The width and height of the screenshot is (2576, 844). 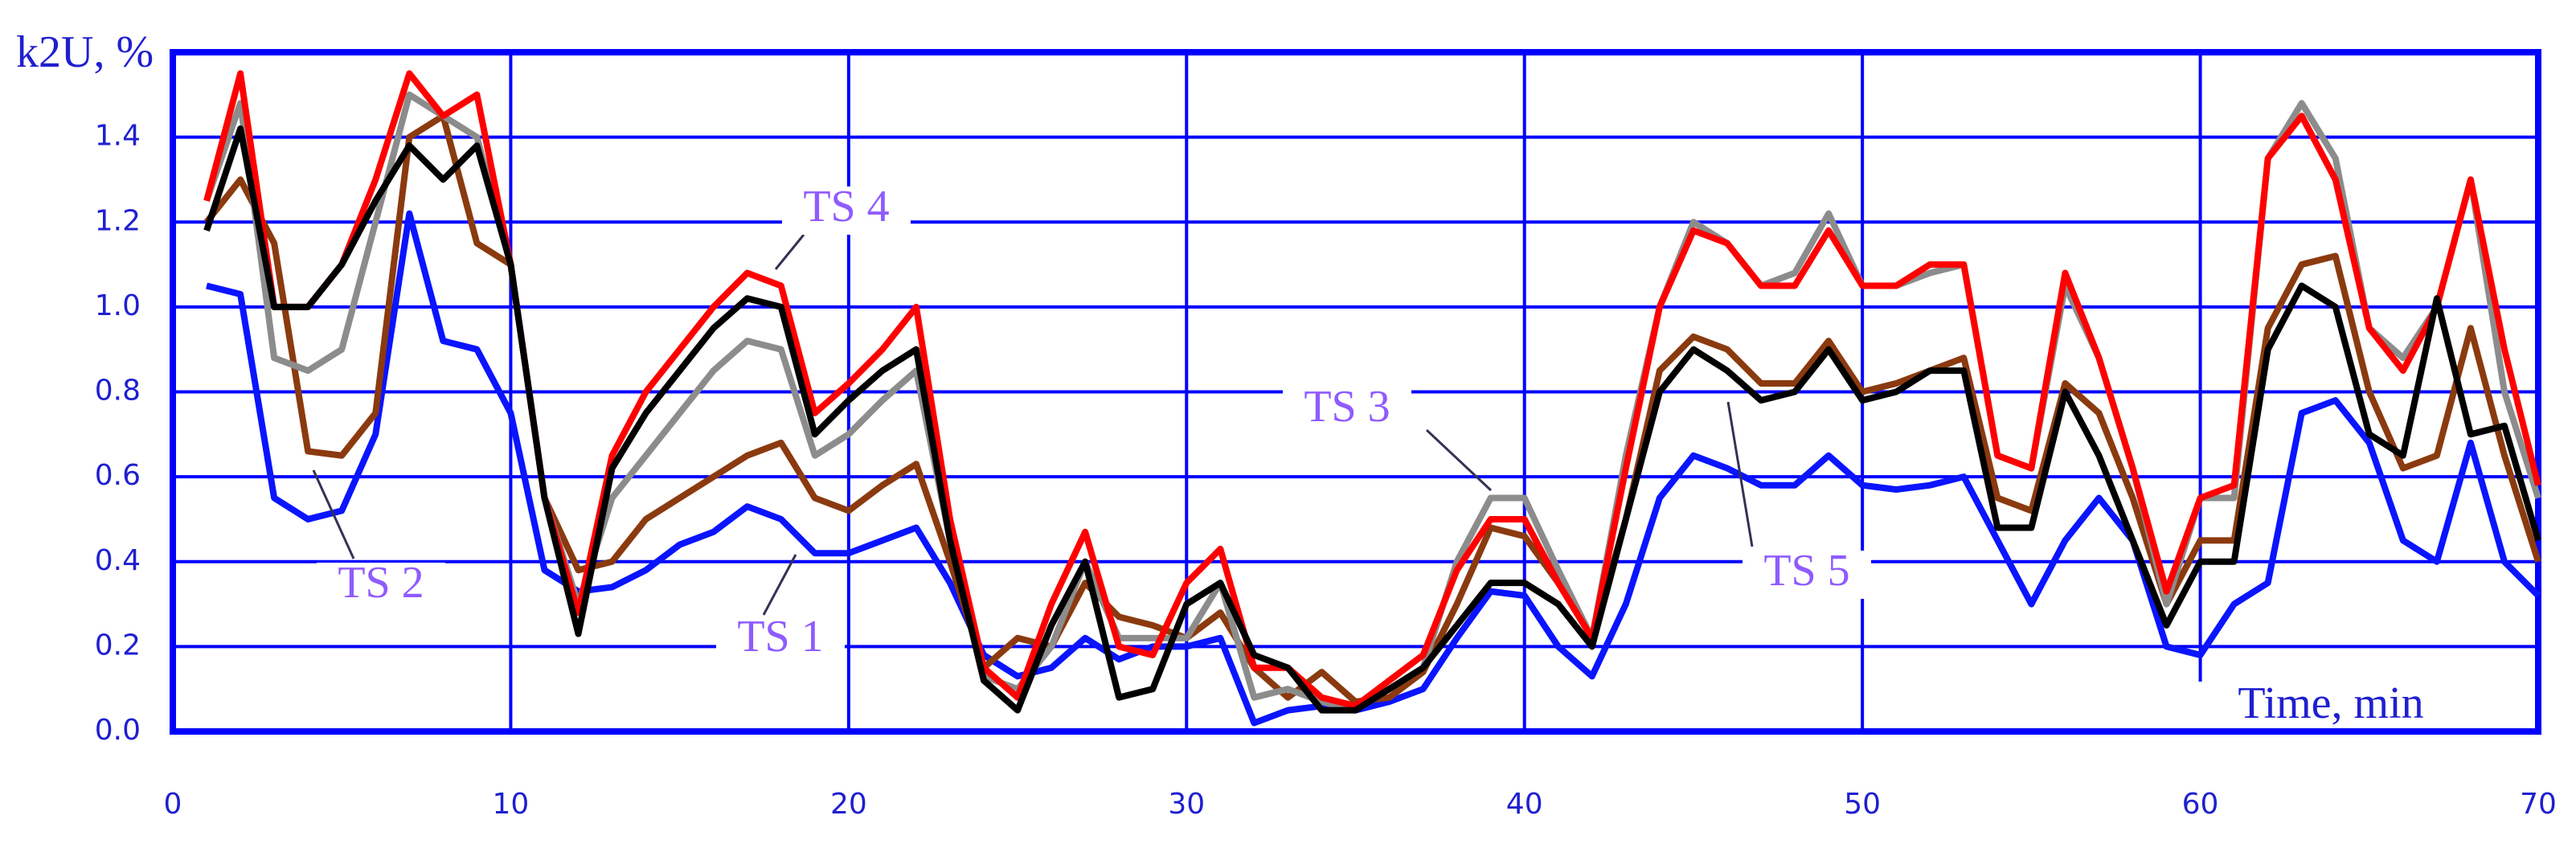 What do you see at coordinates (1806, 571) in the screenshot?
I see `series-label: TS 5` at bounding box center [1806, 571].